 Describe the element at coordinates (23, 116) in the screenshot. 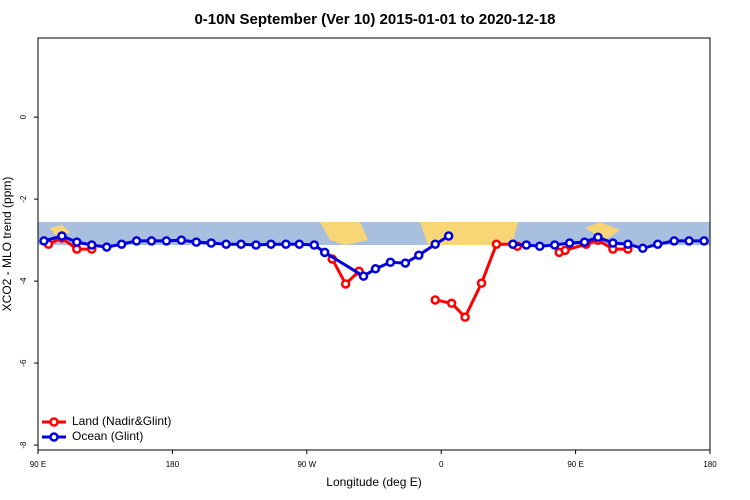

I see `y-tick-label: 0` at that location.